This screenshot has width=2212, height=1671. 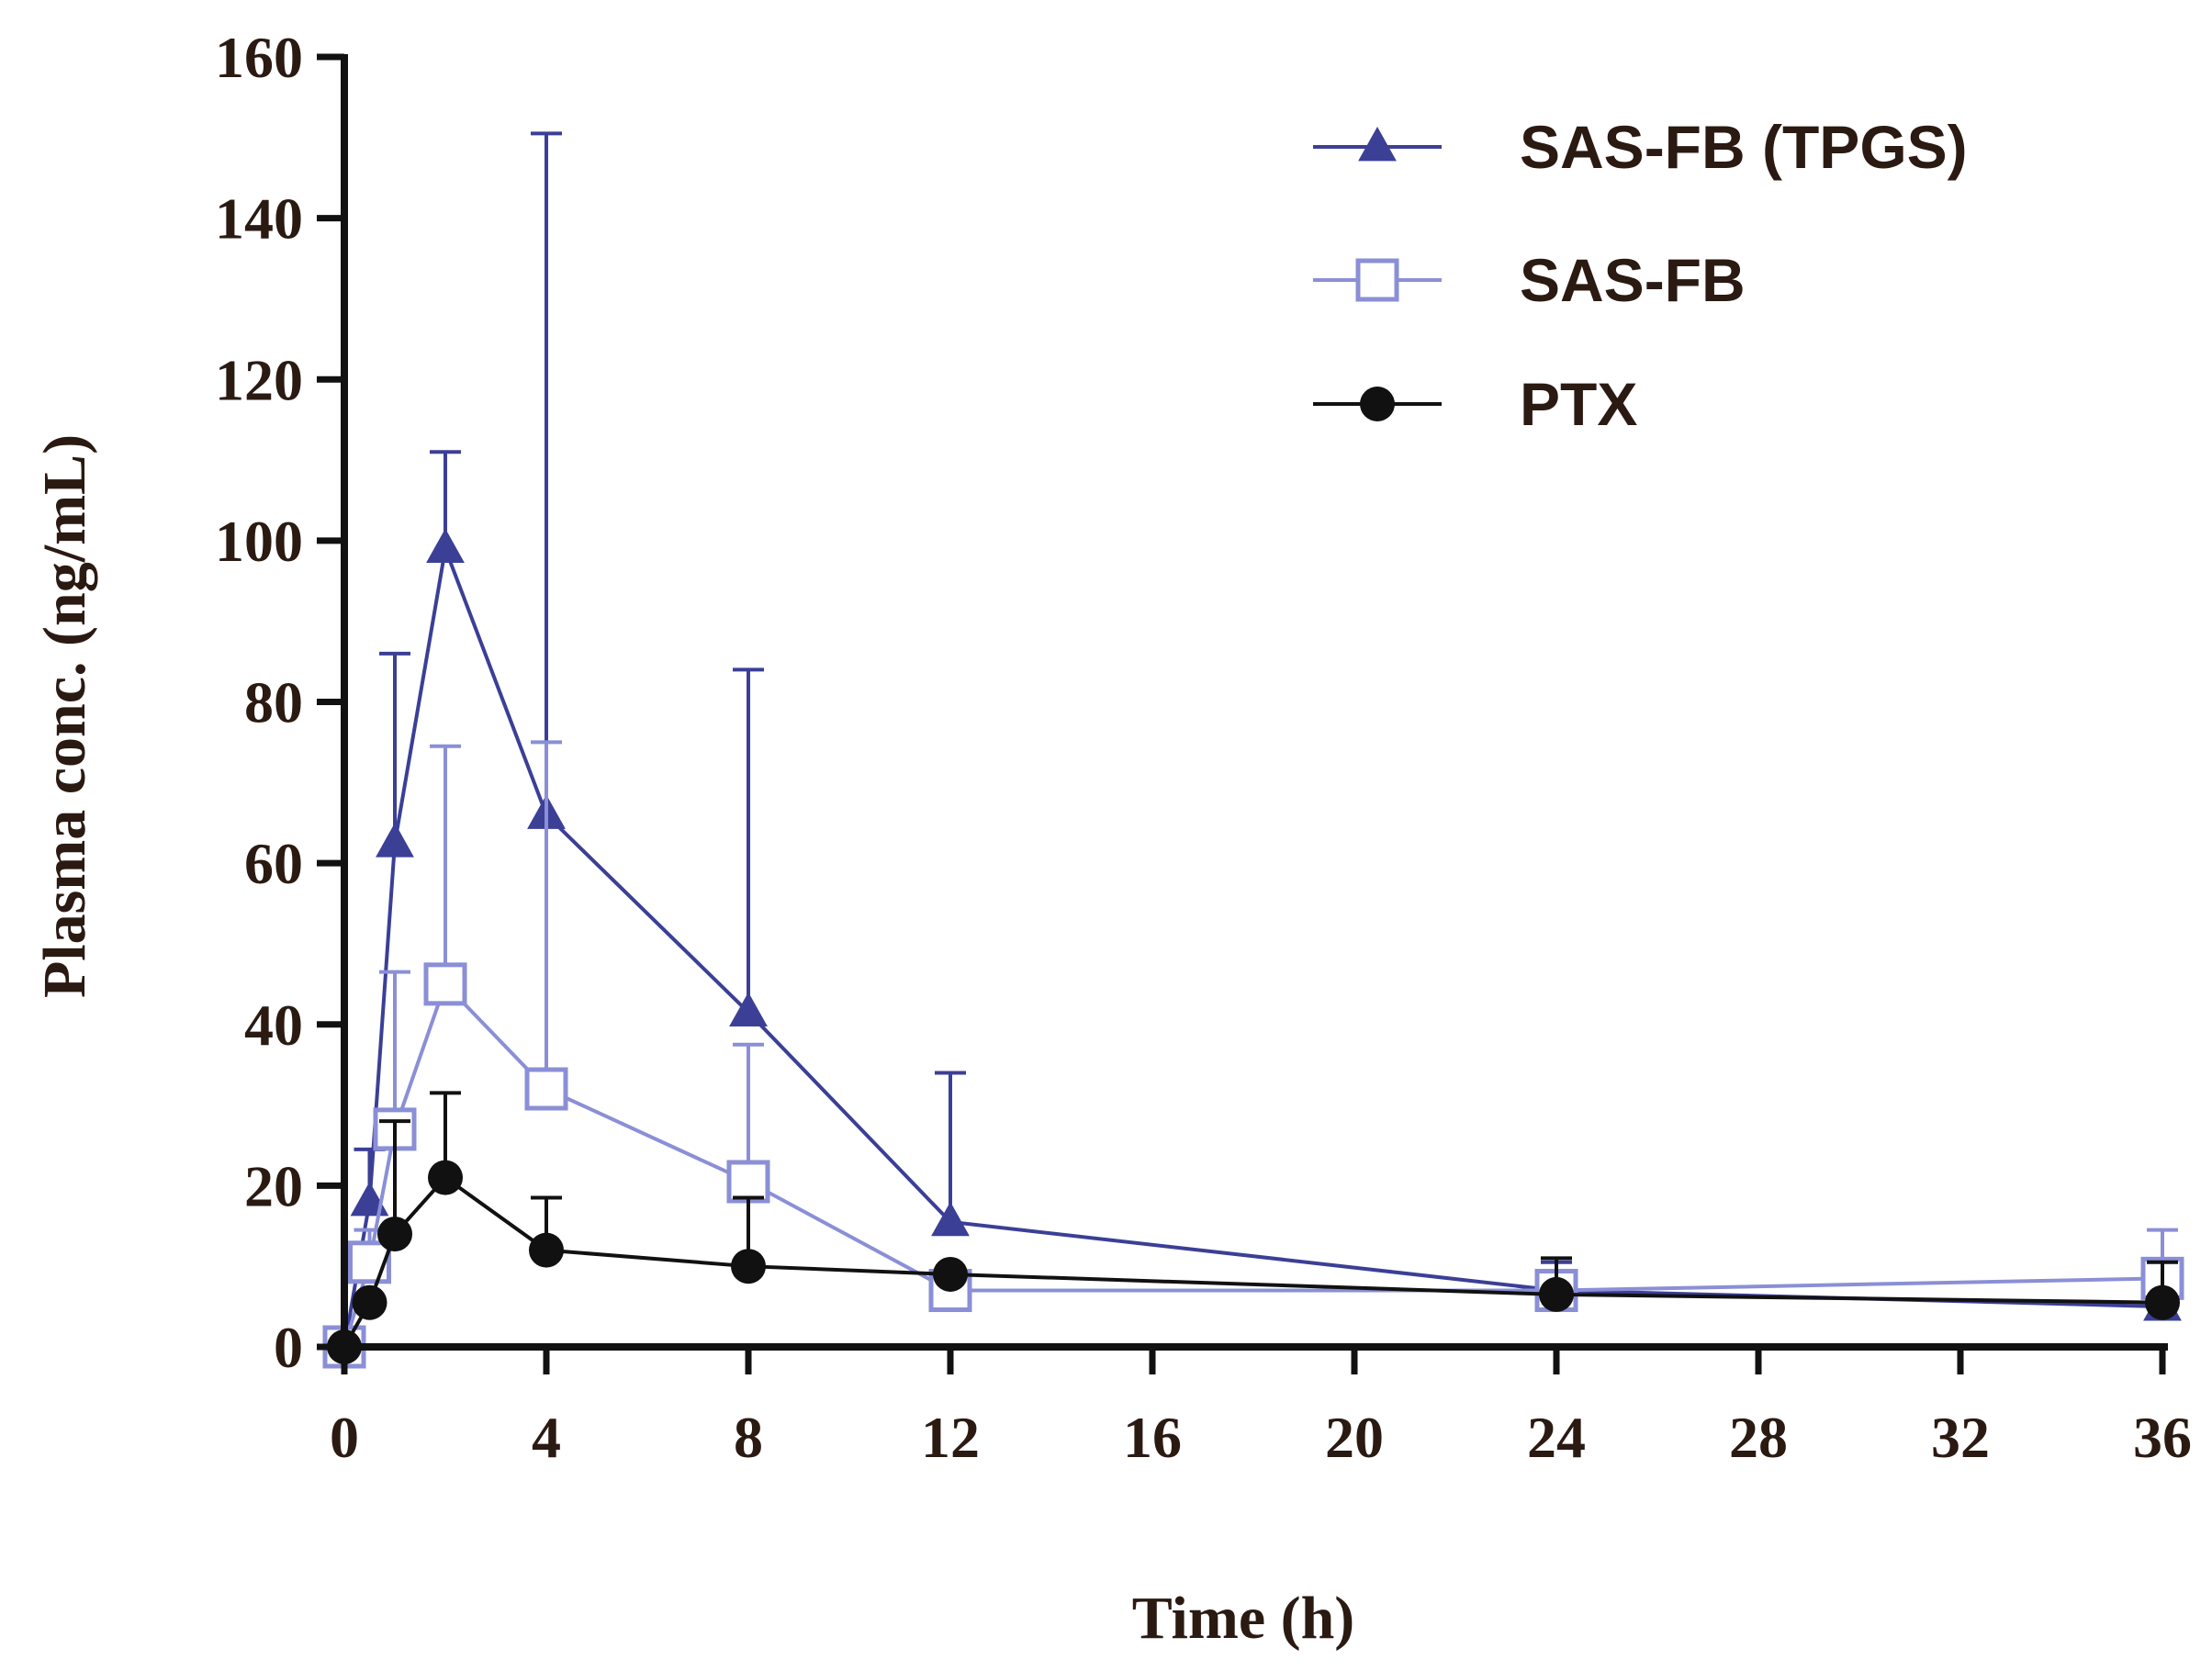 What do you see at coordinates (1475, 404) in the screenshot?
I see `legend-item: PTX` at bounding box center [1475, 404].